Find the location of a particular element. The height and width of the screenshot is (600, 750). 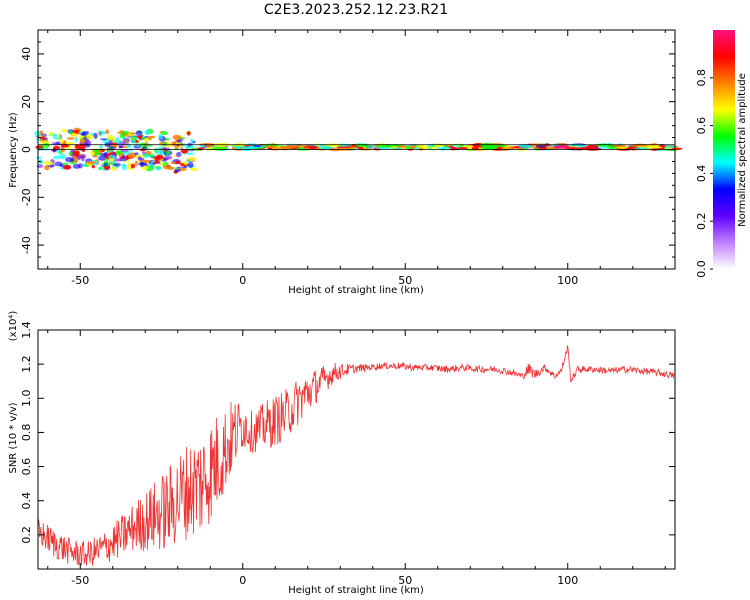

heatmap-marks is located at coordinates (358, 150).